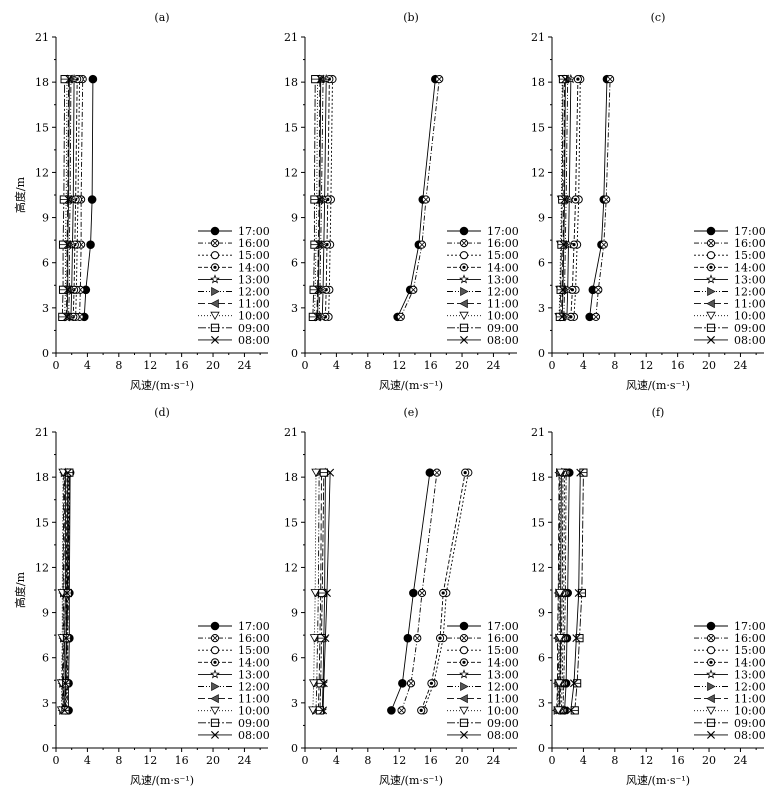 The image size is (780, 799). What do you see at coordinates (213, 760) in the screenshot?
I see `x-tick-label: 20` at bounding box center [213, 760].